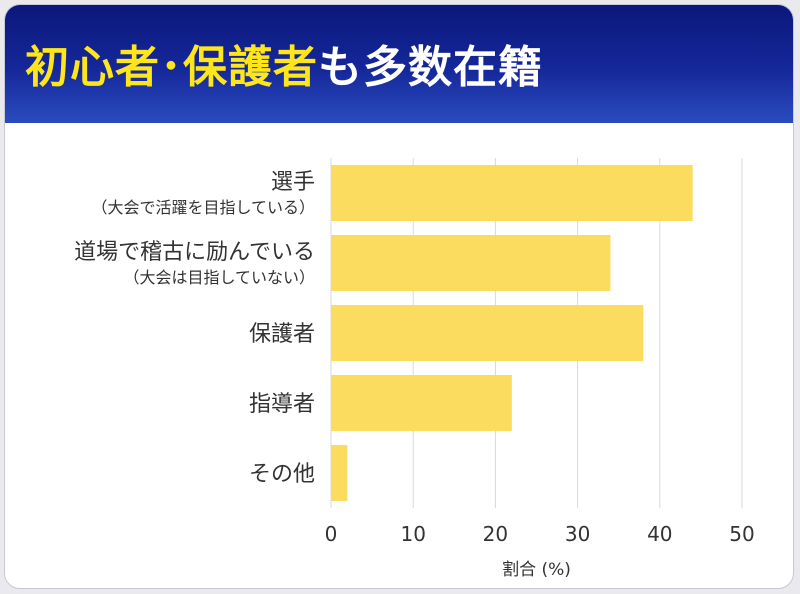 This screenshot has width=800, height=594. Describe the element at coordinates (171, 67) in the screenshot. I see `title-emphasis: 初心者･保護者` at that location.